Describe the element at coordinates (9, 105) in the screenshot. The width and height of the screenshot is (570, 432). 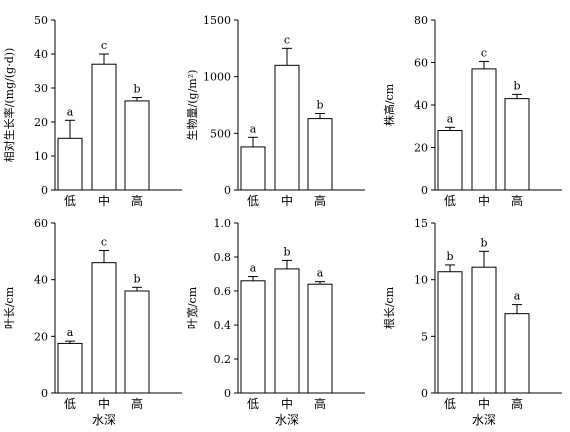
I see `y-axis-title: 相对生长率/(mg/(g·d))` at that location.